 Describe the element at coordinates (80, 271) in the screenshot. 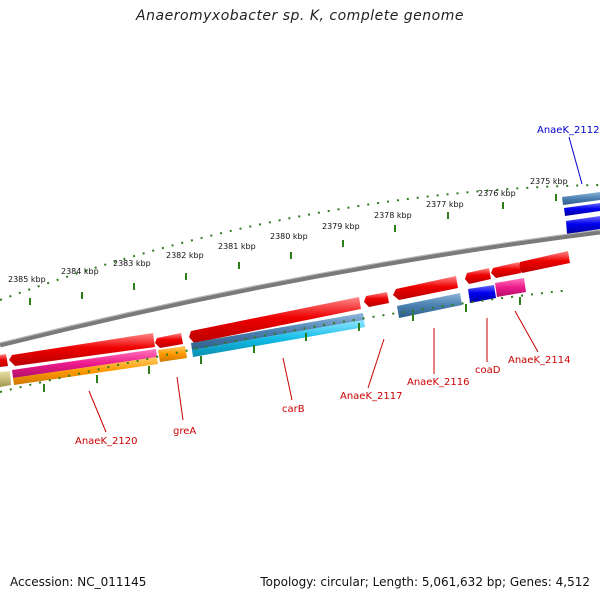

I see `scale-label-2384: 2384 kbp` at that location.